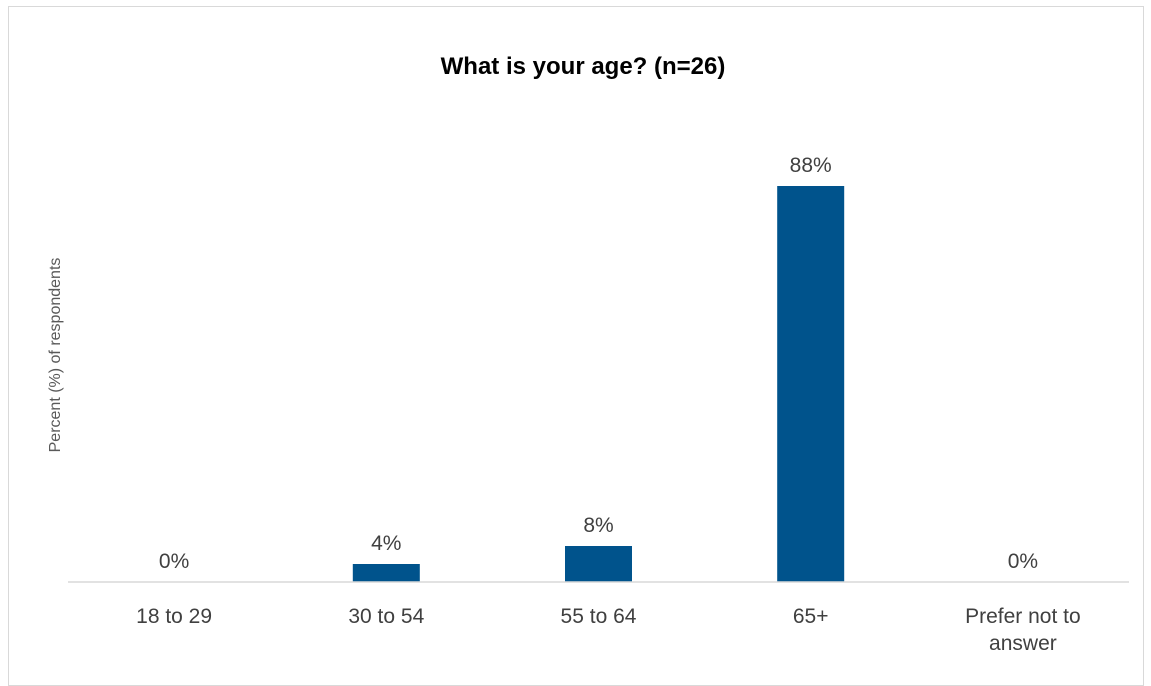 Image resolution: width=1151 pixels, height=686 pixels. Describe the element at coordinates (1023, 616) in the screenshot. I see `category-label-line: Prefer not to` at that location.